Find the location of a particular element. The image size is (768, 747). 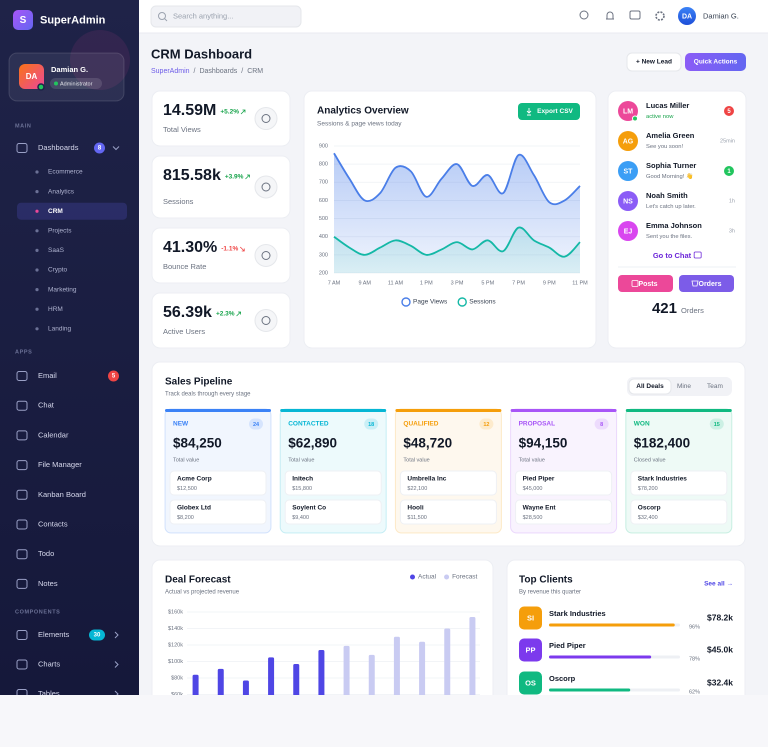

user-role: Administrator is located at coordinates (76, 84).